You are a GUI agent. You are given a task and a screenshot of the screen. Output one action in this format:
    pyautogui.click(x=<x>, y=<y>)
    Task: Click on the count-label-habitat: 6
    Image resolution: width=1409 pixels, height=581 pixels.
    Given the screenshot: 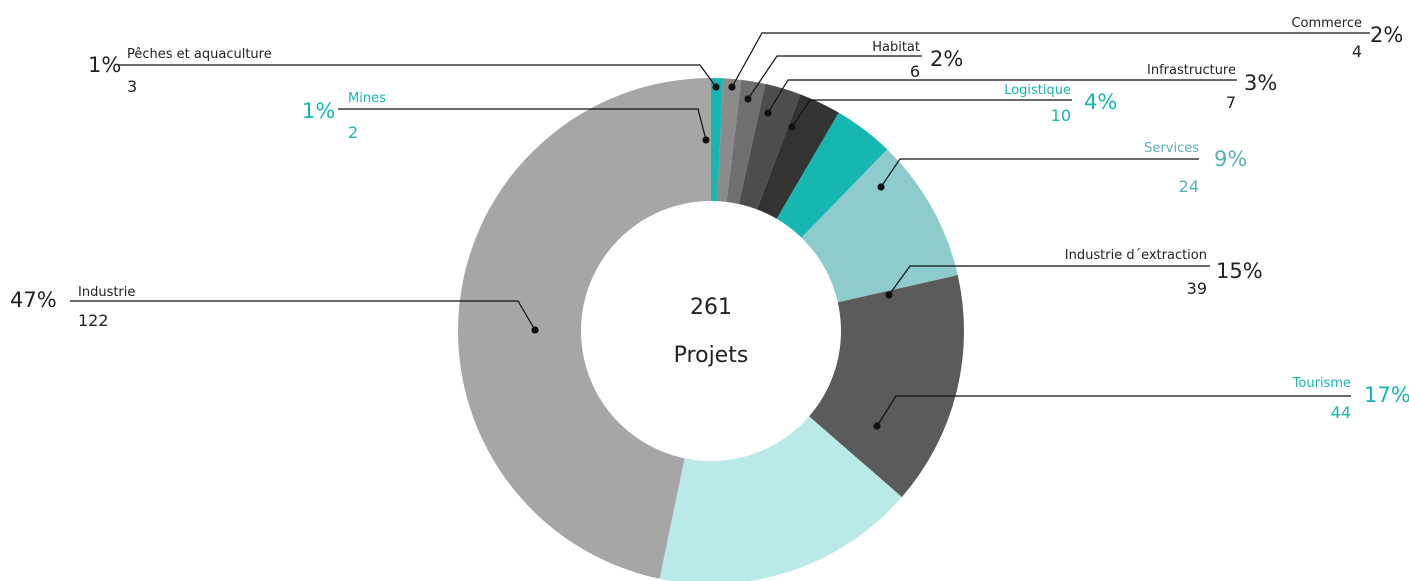 What is the action you would take?
    pyautogui.click(x=915, y=71)
    